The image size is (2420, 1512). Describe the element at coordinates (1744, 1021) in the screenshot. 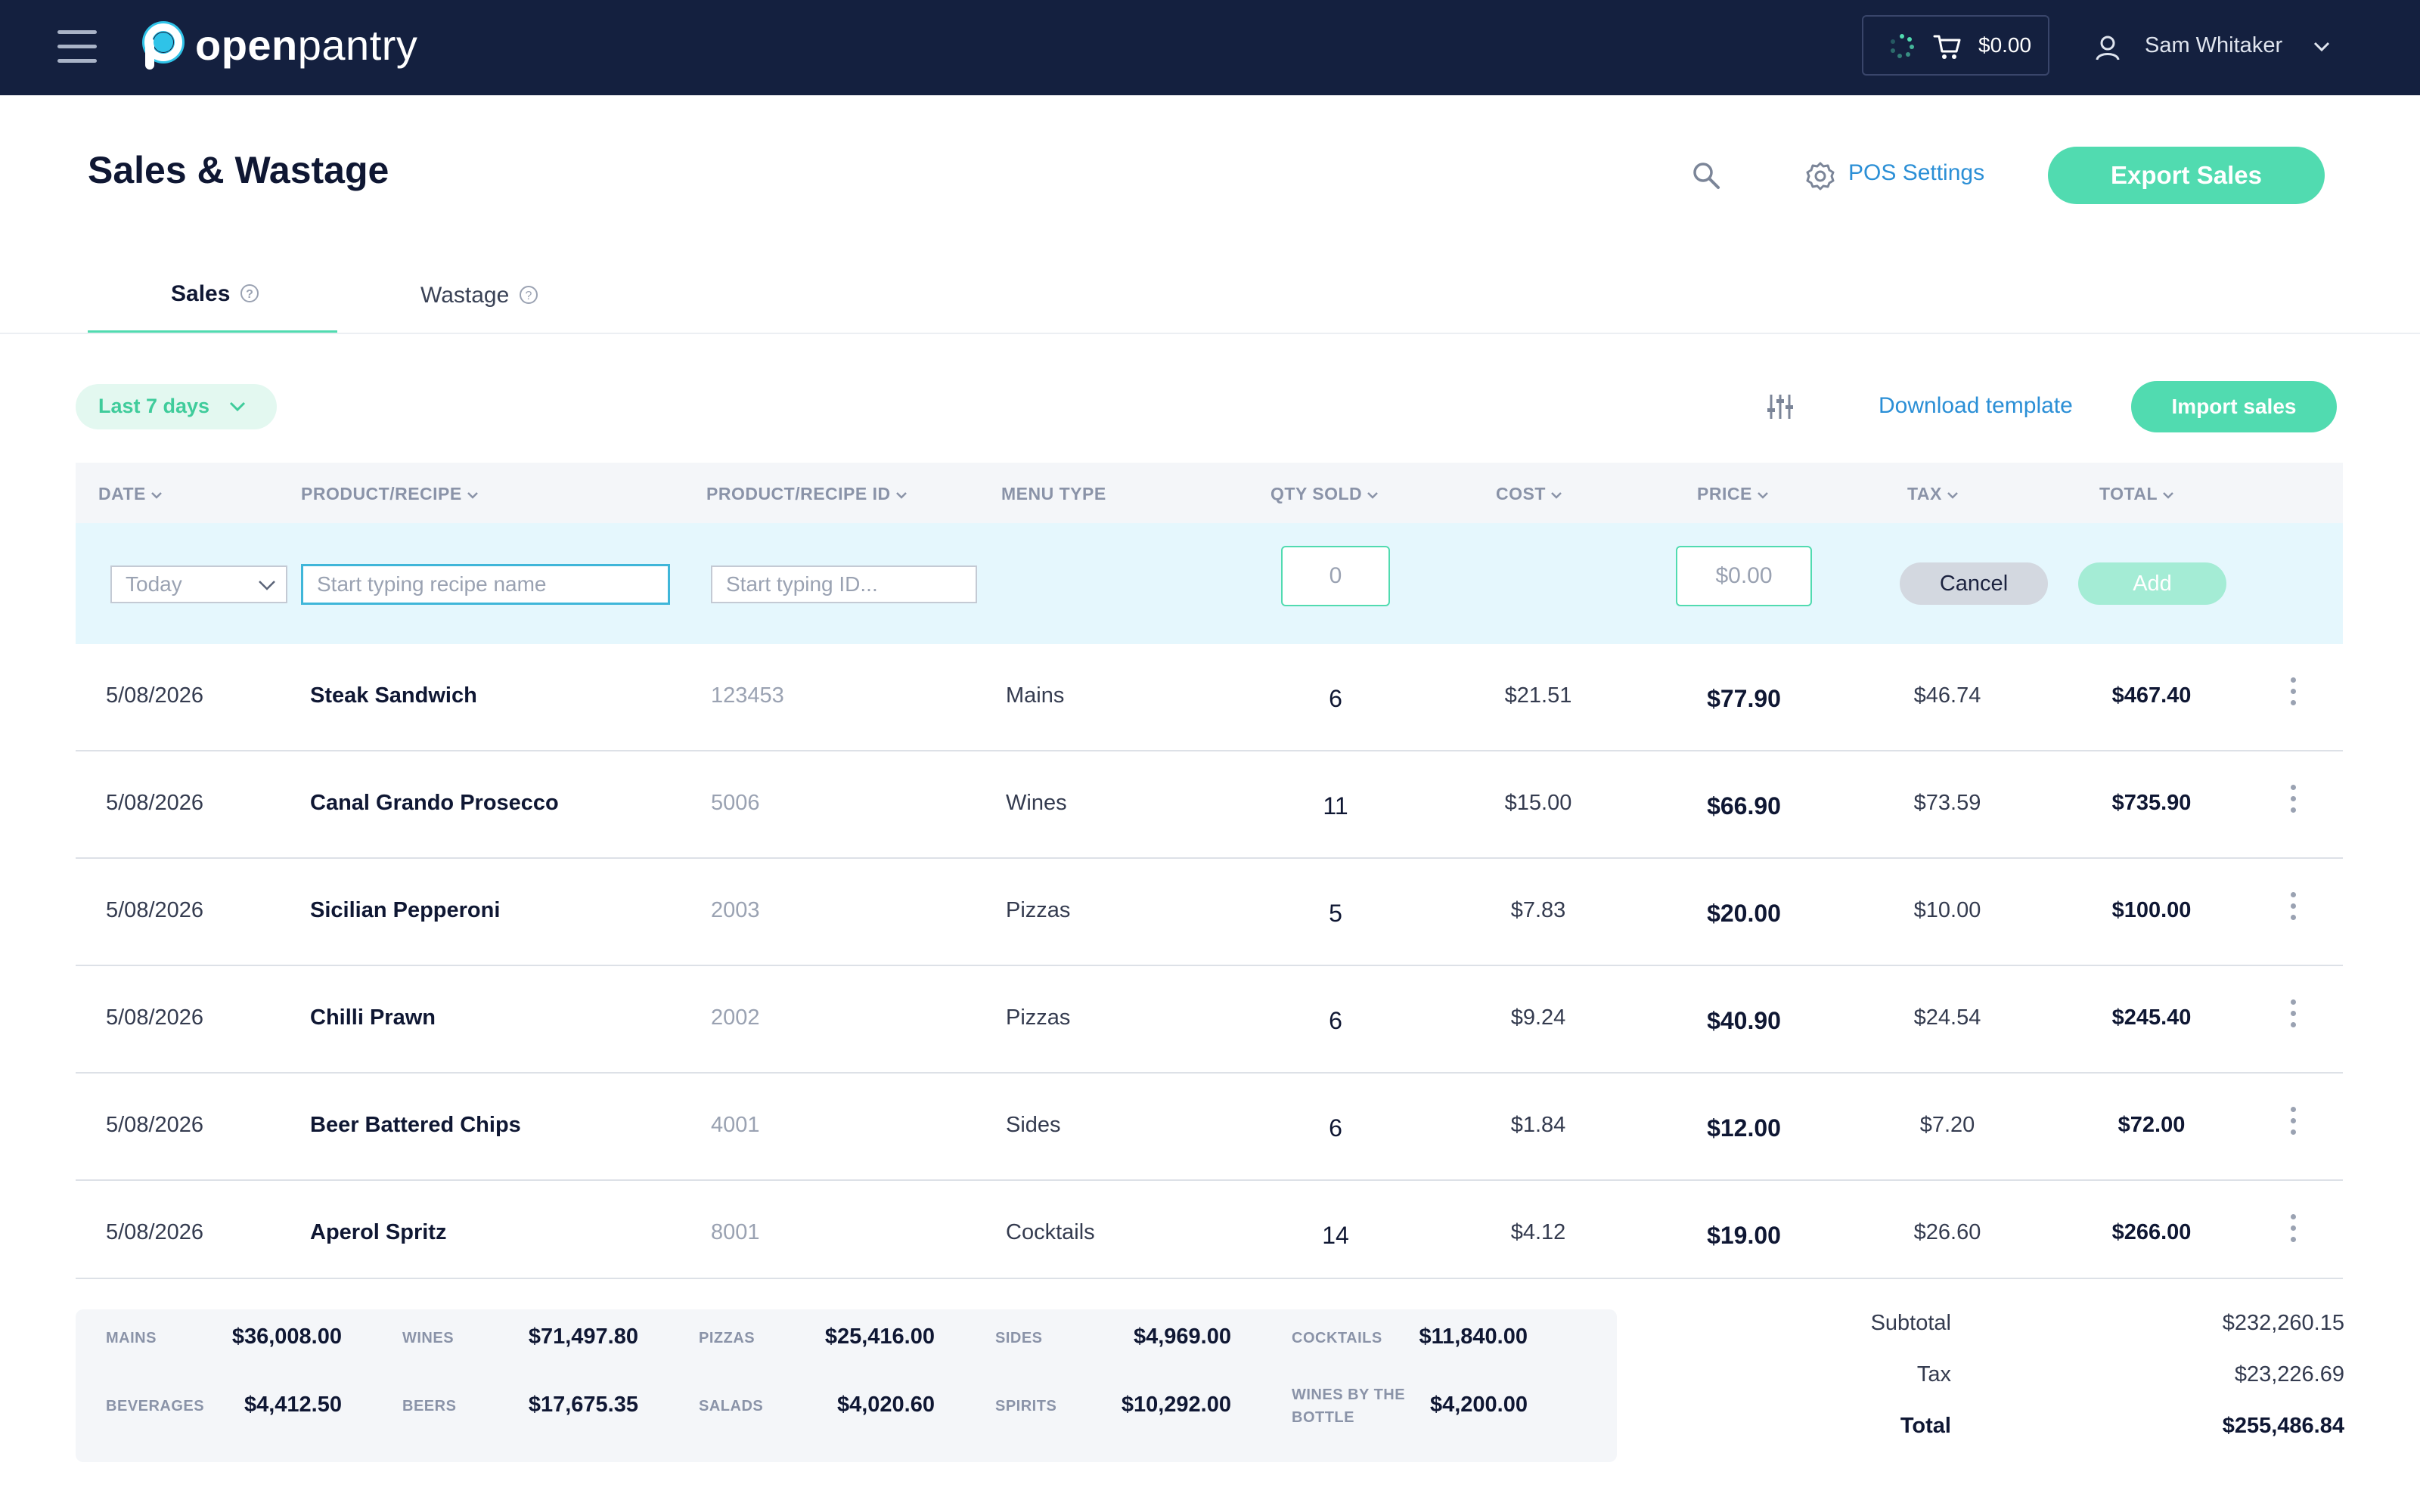

I see `row-price: $40.90` at that location.